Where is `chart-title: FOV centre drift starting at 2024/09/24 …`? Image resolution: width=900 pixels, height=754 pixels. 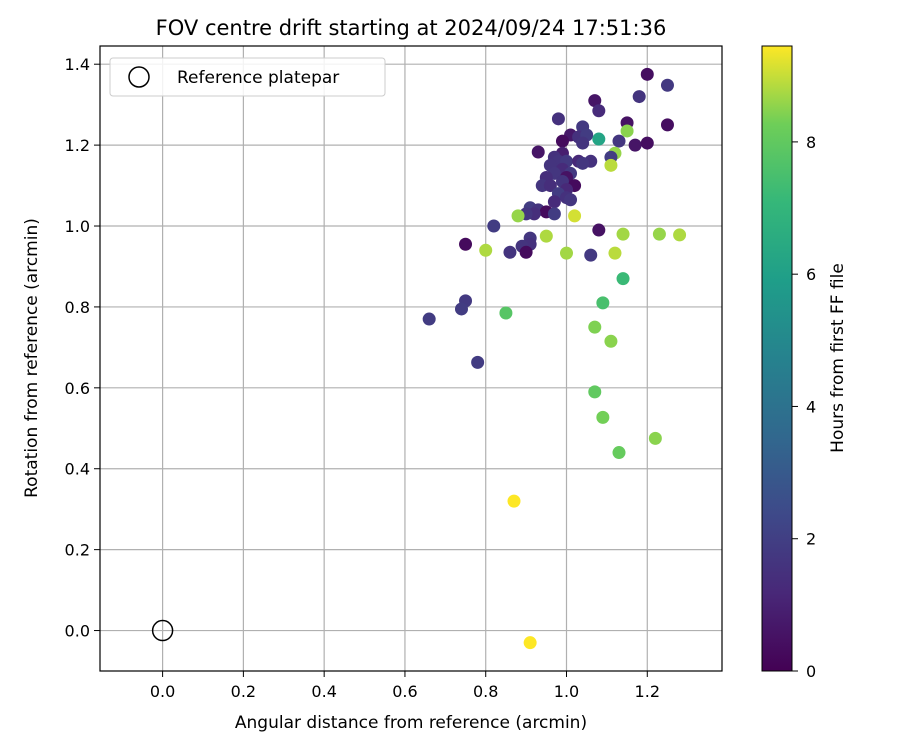
chart-title: FOV centre drift starting at 2024/09/24 … is located at coordinates (411, 28).